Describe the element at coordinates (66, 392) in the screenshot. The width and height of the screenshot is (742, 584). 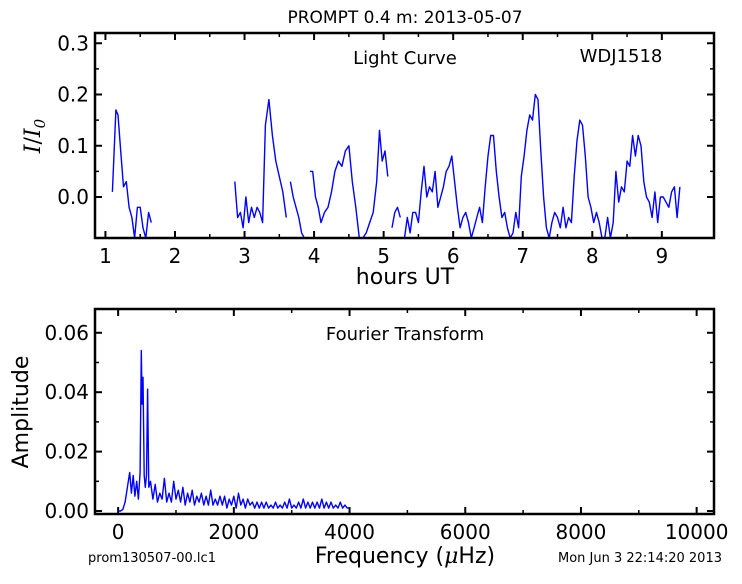
I see `fourier-y-tick-label: 0.04` at that location.